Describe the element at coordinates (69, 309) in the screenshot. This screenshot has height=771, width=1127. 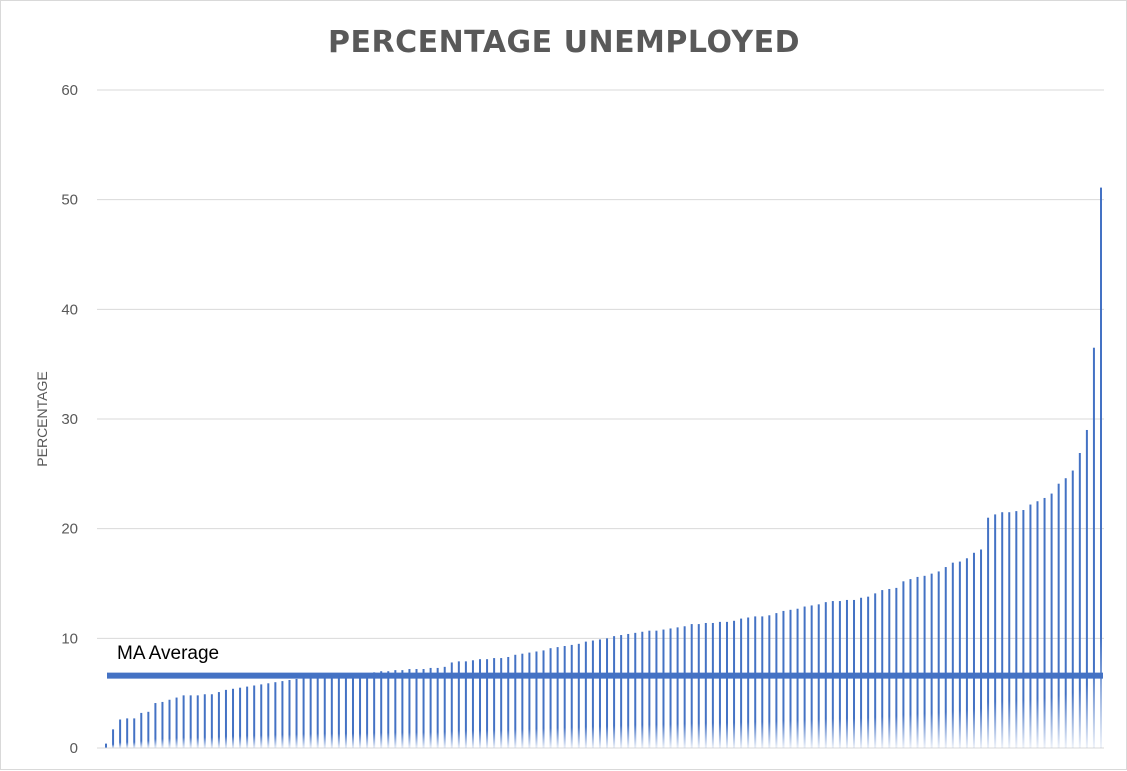
I see `y-tick-label: 40` at that location.